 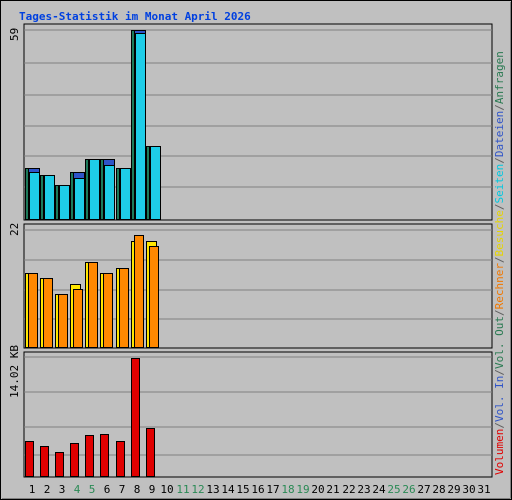 What do you see at coordinates (135, 16) in the screenshot?
I see `chart-title: Tages-Statistik im Monat April 2026` at bounding box center [135, 16].